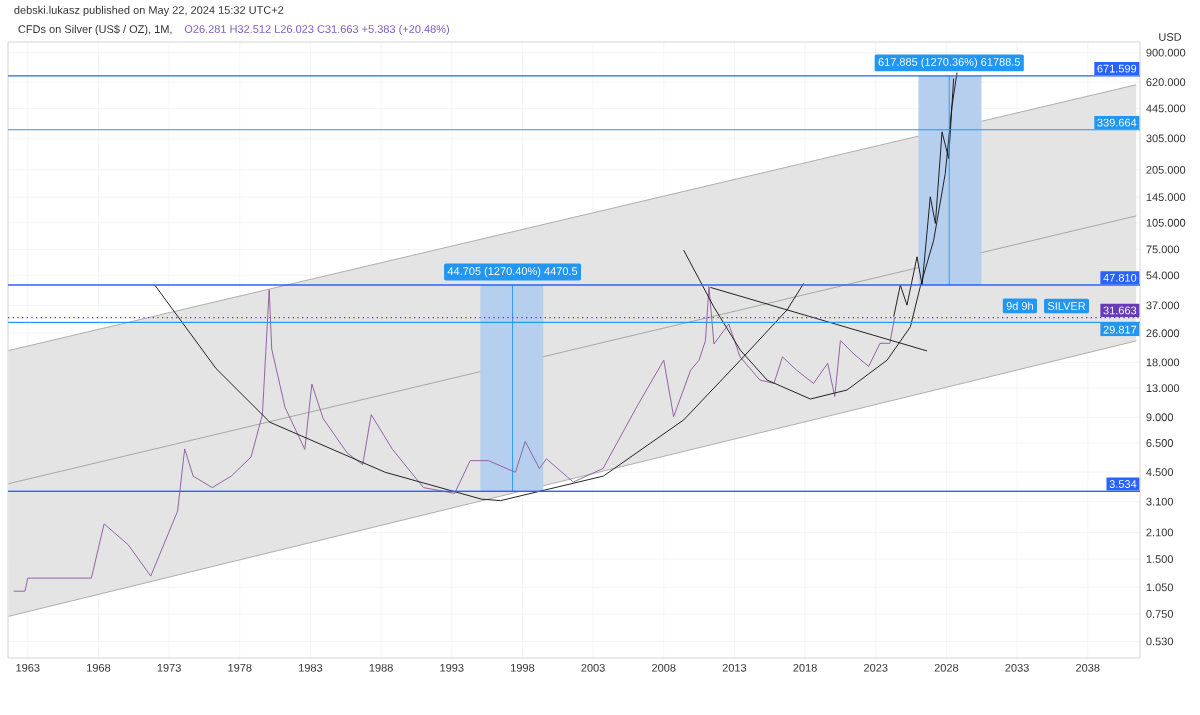 Image resolution: width=1200 pixels, height=715 pixels. What do you see at coordinates (1019, 305) in the screenshot?
I see `annotation: 9d 9h` at bounding box center [1019, 305].